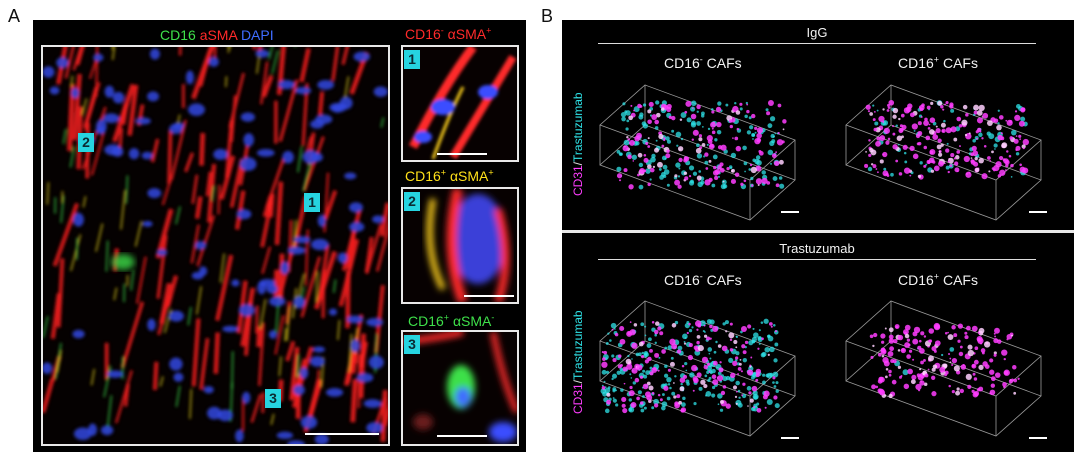 Image resolution: width=1080 pixels, height=459 pixels. Describe the element at coordinates (412, 59) in the screenshot. I see `inset-1-badge: 1` at that location.